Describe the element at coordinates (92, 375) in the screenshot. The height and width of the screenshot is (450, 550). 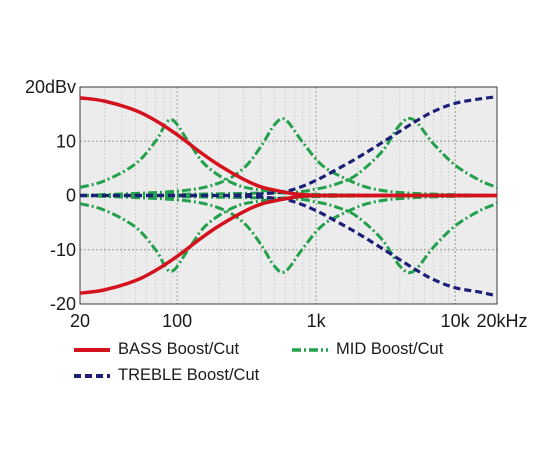
I see `legend-swatch-treble` at that location.